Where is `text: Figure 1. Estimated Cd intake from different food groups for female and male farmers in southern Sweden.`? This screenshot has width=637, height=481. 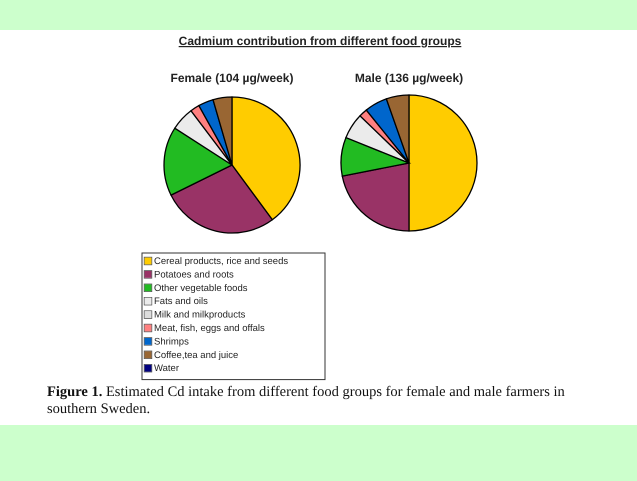 text: Figure 1. Estimated Cd intake from different food groups for female and male farmers in southern Sweden. is located at coordinates (306, 400).